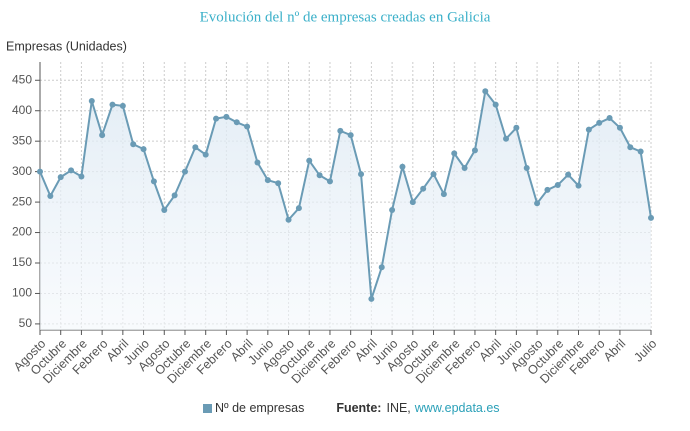 This screenshot has width=690, height=431. What do you see at coordinates (22, 293) in the screenshot?
I see `y-tick-label: 100` at bounding box center [22, 293].